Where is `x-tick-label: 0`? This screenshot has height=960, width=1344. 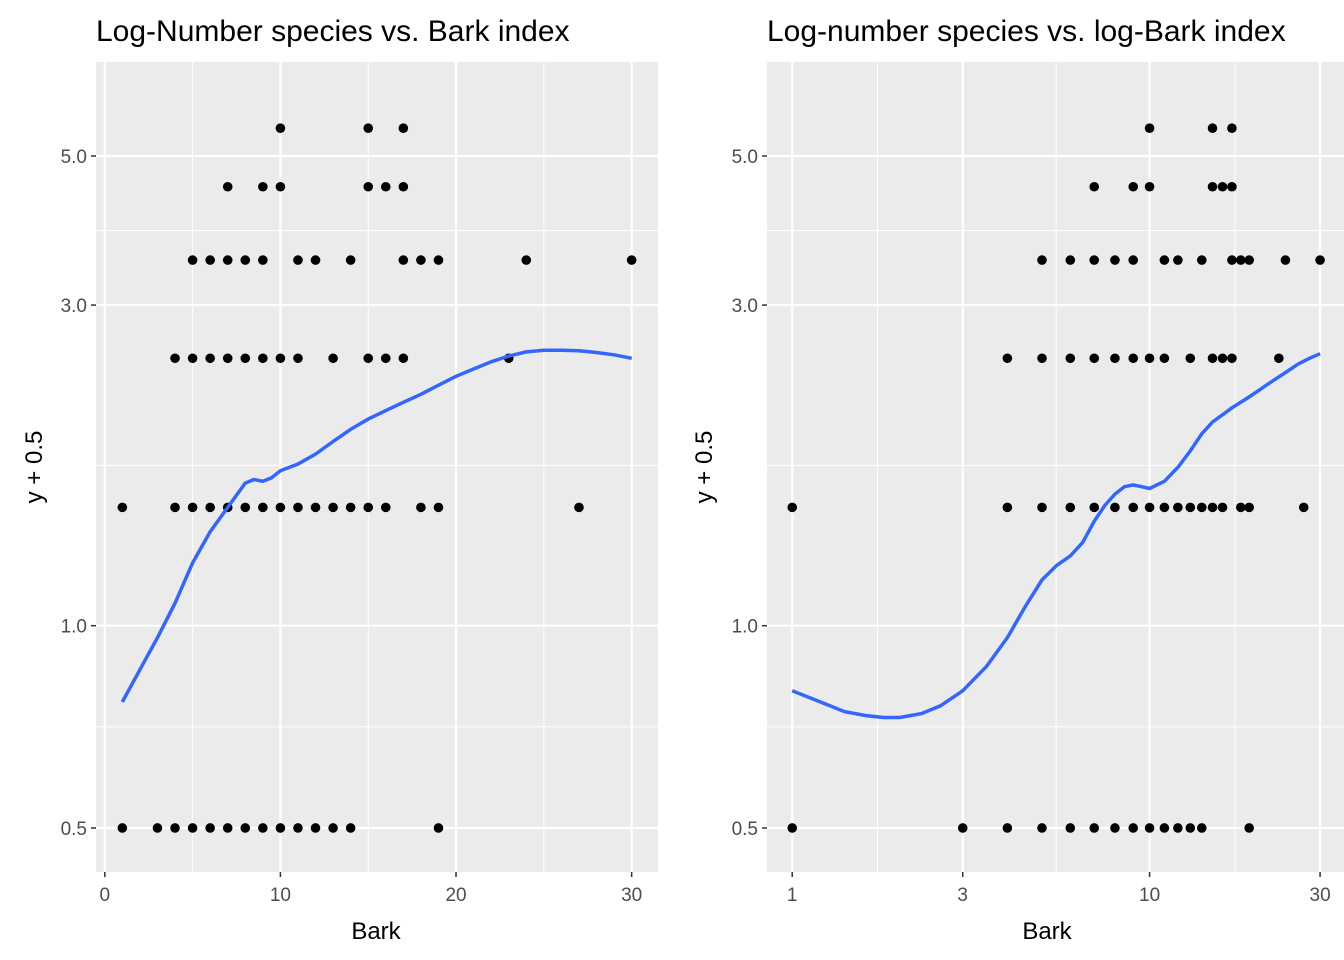 x-tick-label: 0 is located at coordinates (104, 895).